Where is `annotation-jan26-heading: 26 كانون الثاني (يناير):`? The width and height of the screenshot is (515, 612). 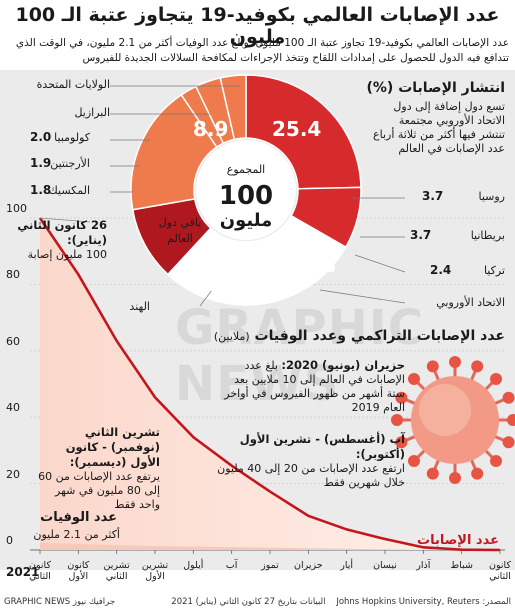 annotation-jan26-heading: 26 كانون الثاني (يناير): is located at coordinates (62, 232).